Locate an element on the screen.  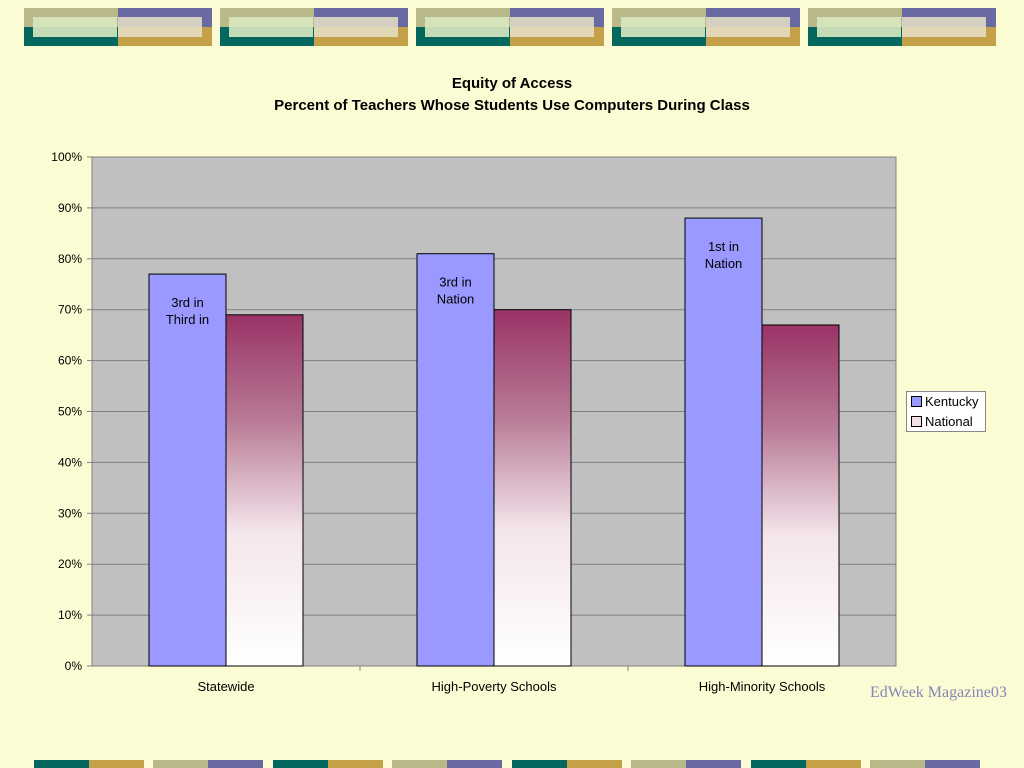
legend-item-kentucky: Kentucky is located at coordinates (944, 402).